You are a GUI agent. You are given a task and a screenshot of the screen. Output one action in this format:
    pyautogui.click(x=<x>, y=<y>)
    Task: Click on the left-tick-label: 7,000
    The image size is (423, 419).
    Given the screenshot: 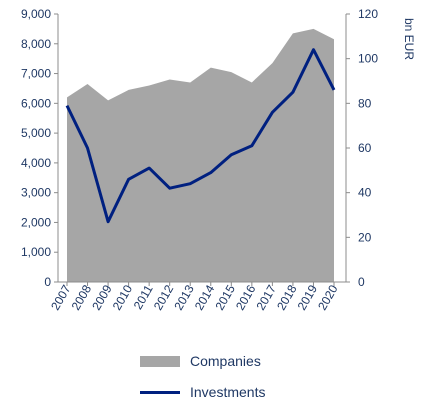 What is the action you would take?
    pyautogui.click(x=36, y=74)
    